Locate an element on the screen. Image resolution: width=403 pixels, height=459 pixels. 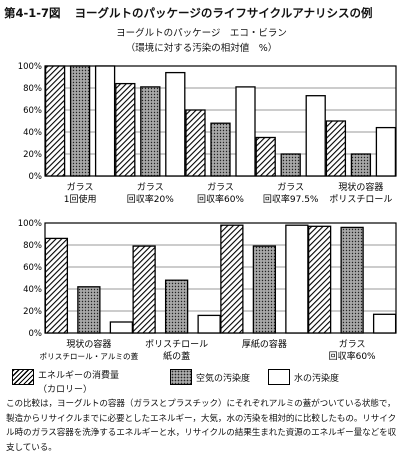
figure-title: 第4-1-7図 ヨーグルトのパッケージのライフサイクルアナリシスの例 is located at coordinates (188, 13).